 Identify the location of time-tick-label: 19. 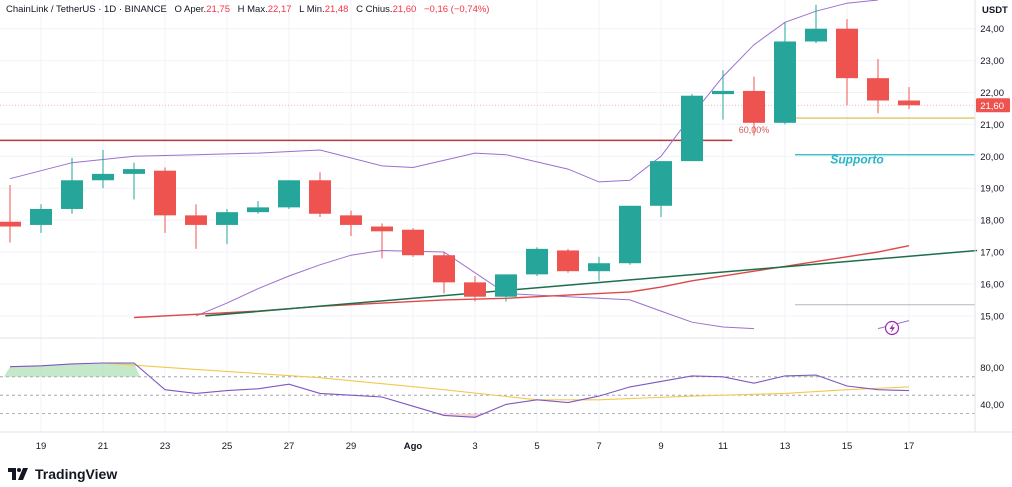
(41, 446).